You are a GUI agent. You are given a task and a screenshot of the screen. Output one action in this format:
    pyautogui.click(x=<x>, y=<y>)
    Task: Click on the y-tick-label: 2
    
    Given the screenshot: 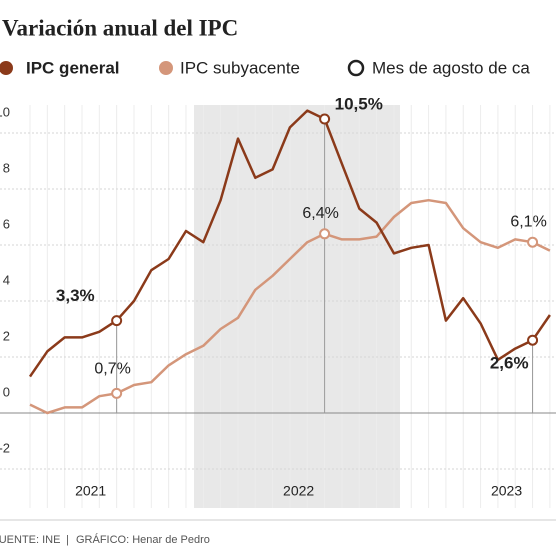 What is the action you would take?
    pyautogui.click(x=6, y=335)
    